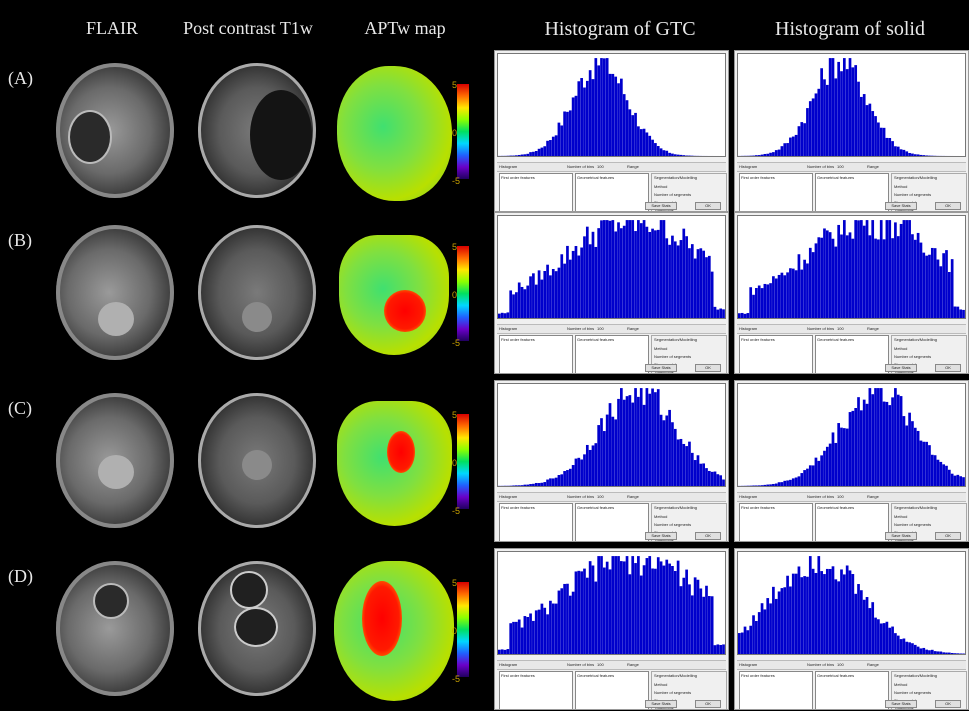  What do you see at coordinates (20, 576) in the screenshot?
I see `row-label: (D)` at bounding box center [20, 576].